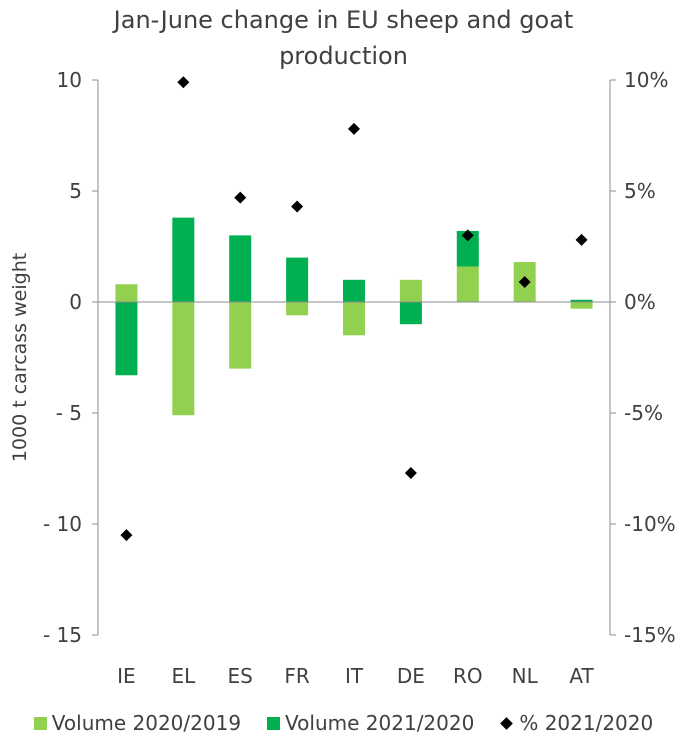 The width and height of the screenshot is (687, 737). I want to click on y-tick-label-left: 5, so click(75, 191).